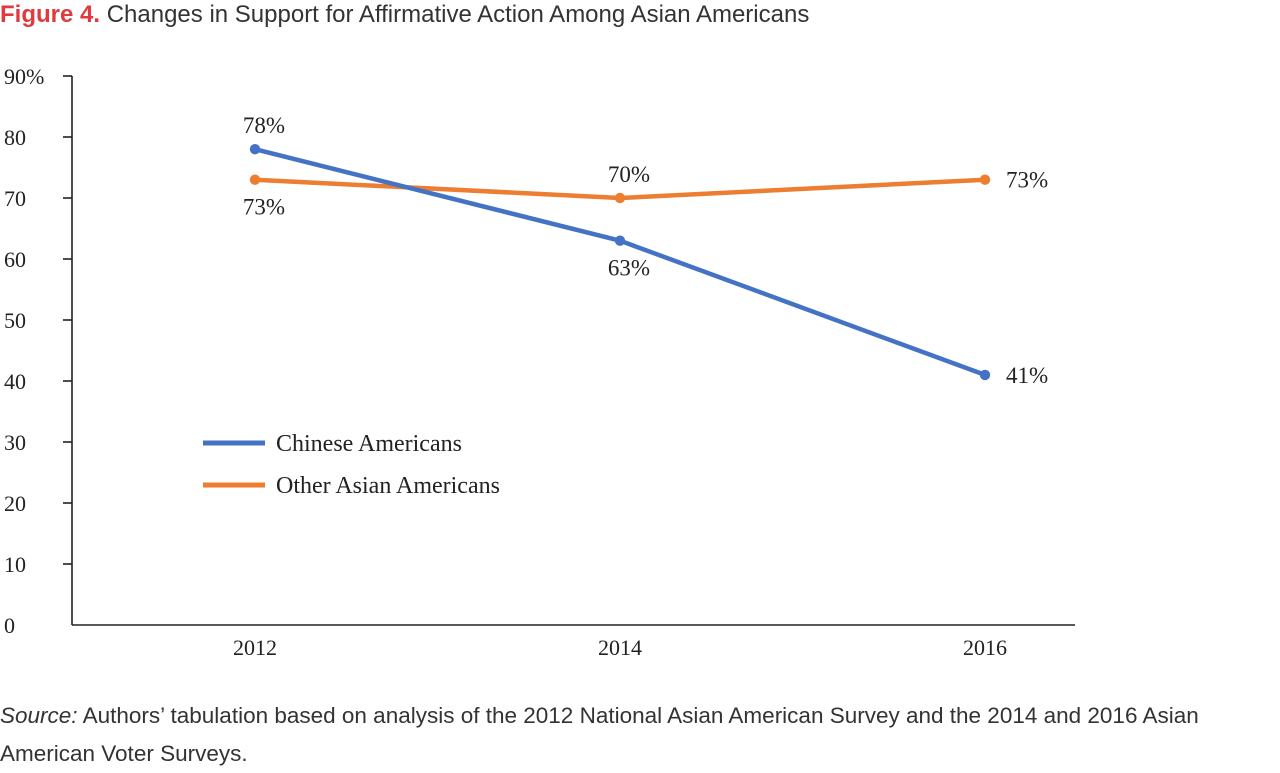 This screenshot has height=773, width=1280. What do you see at coordinates (255, 647) in the screenshot?
I see `x-tick-label: 2012` at bounding box center [255, 647].